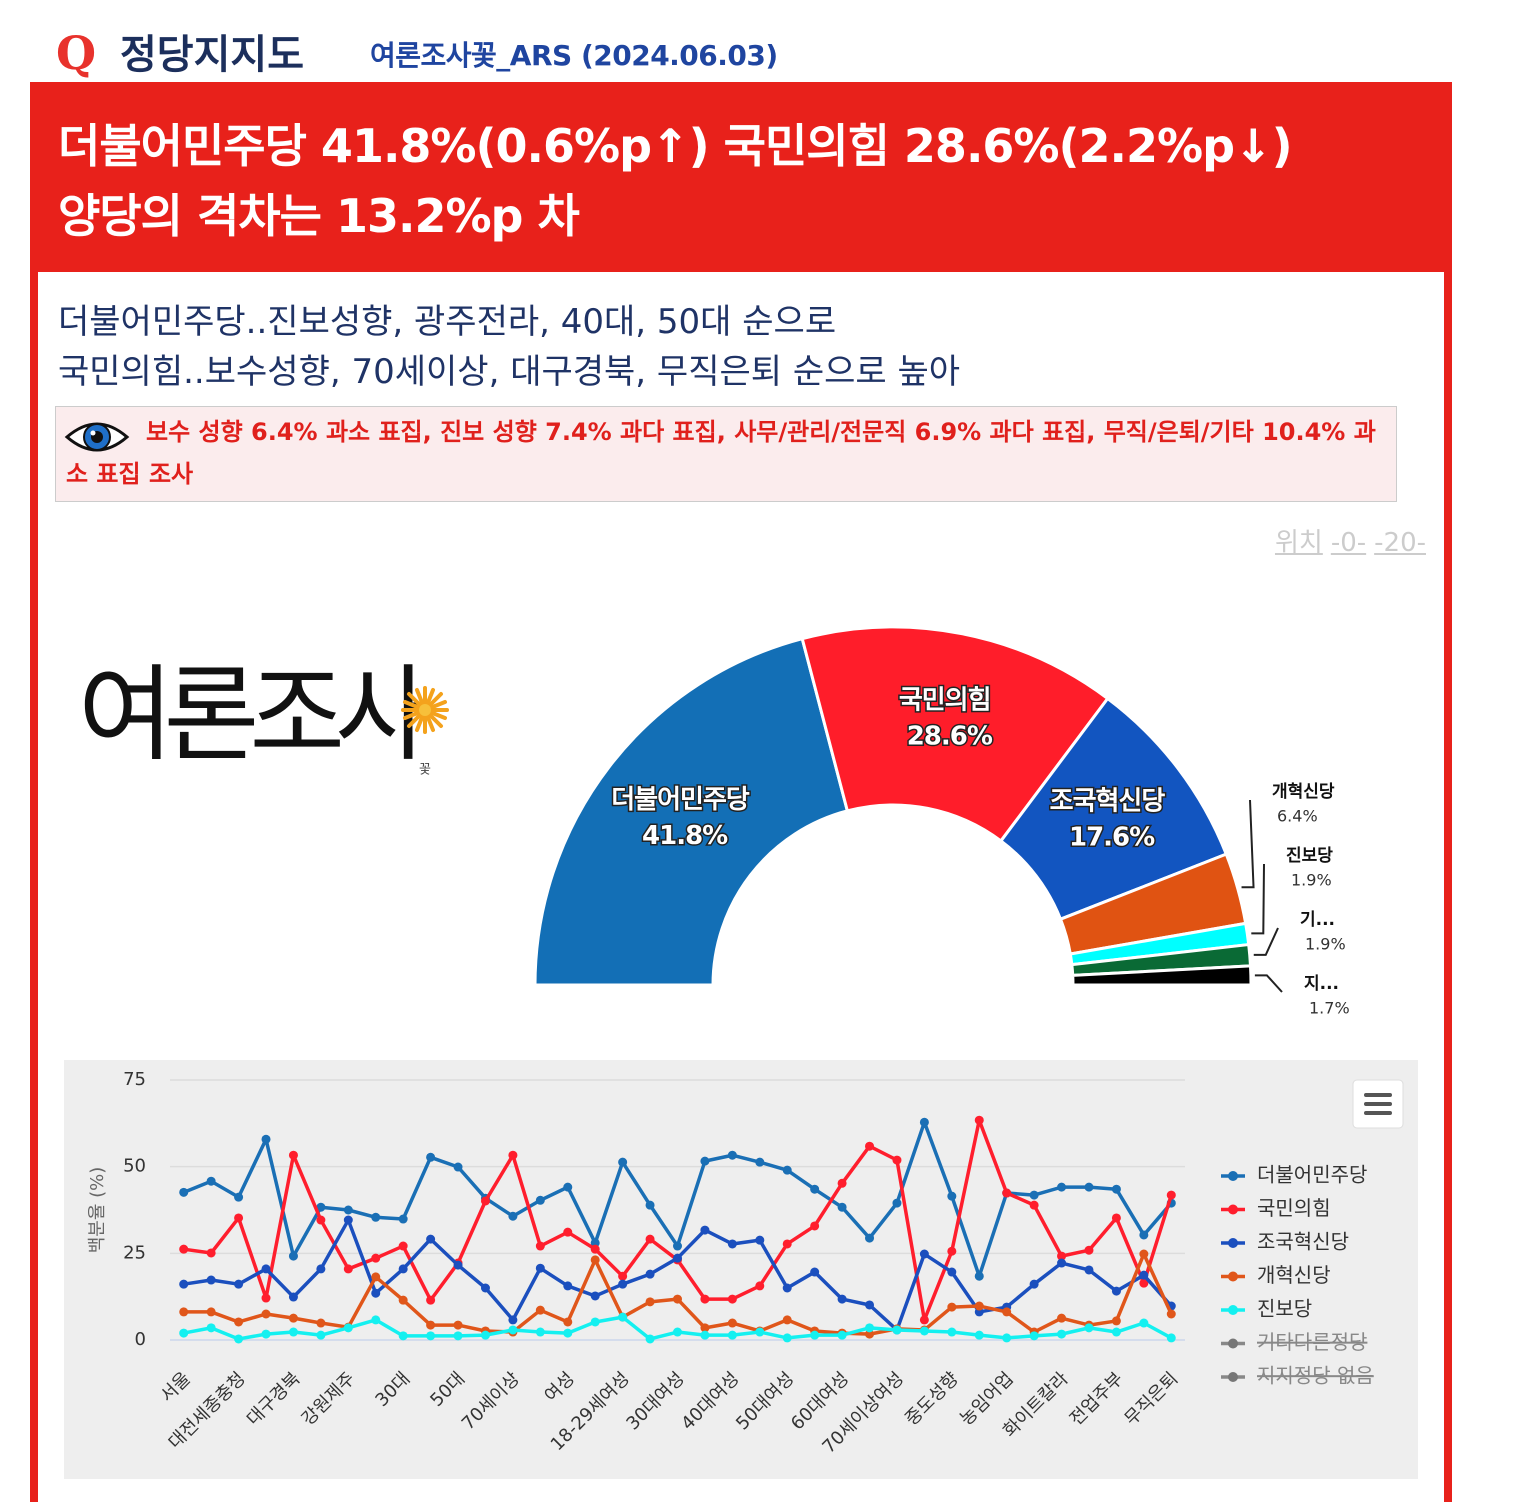 The height and width of the screenshot is (1502, 1540). What do you see at coordinates (1294, 1208) in the screenshot?
I see `legend-label: 국민의힘` at bounding box center [1294, 1208].